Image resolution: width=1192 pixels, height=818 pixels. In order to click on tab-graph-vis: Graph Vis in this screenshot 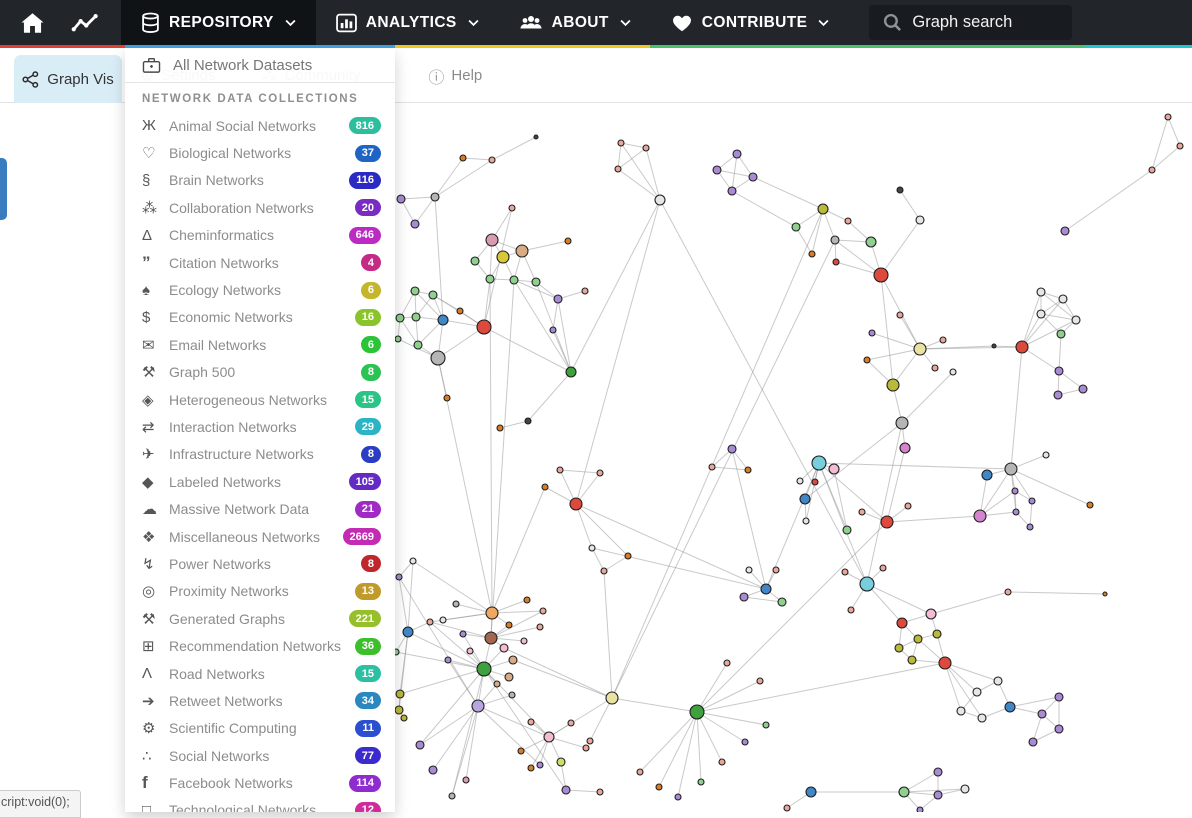, I will do `click(68, 79)`.